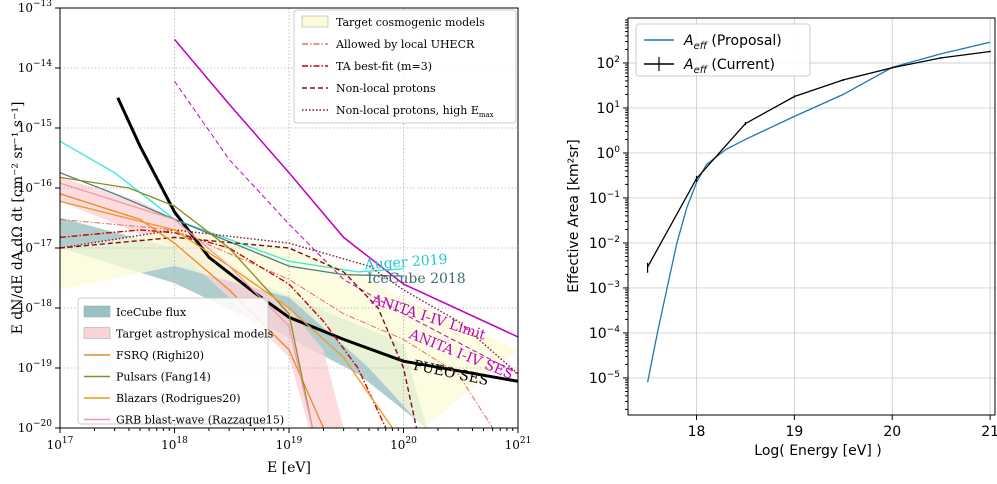 The height and width of the screenshot is (484, 997). Describe the element at coordinates (35, 7) in the screenshot. I see `flux-y-tick-label: 10−13` at that location.